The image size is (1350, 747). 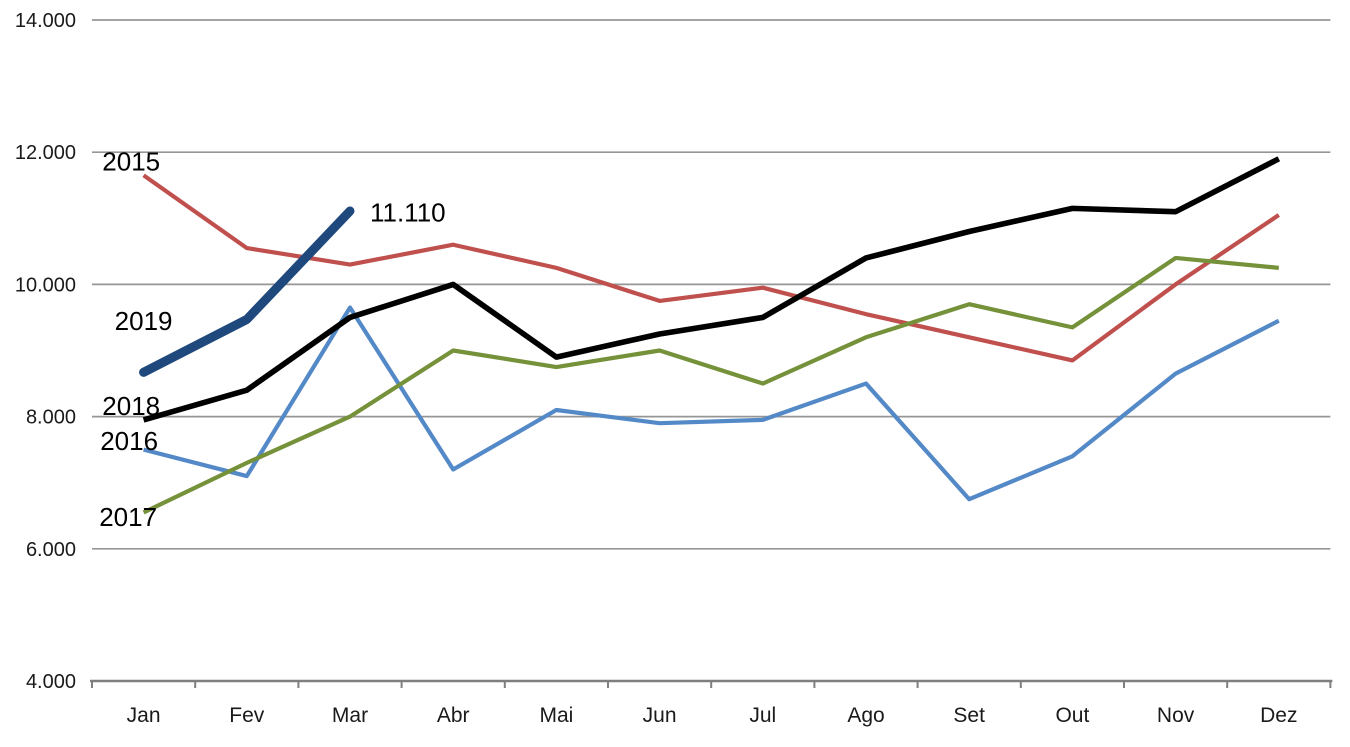 I want to click on series-label-2018: 2018, so click(x=131, y=406).